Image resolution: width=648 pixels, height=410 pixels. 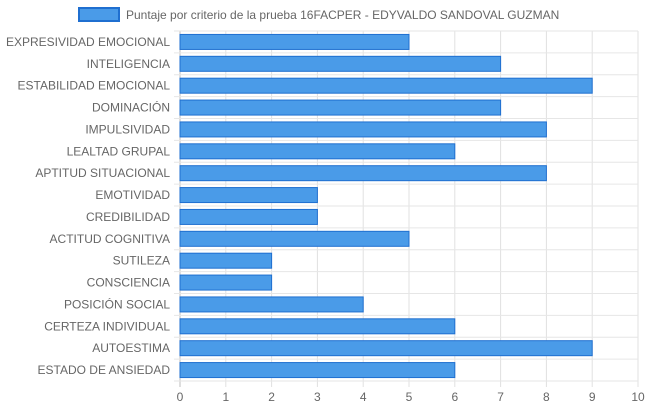 What do you see at coordinates (180, 397) in the screenshot?
I see `x-tick-label: 0` at bounding box center [180, 397].